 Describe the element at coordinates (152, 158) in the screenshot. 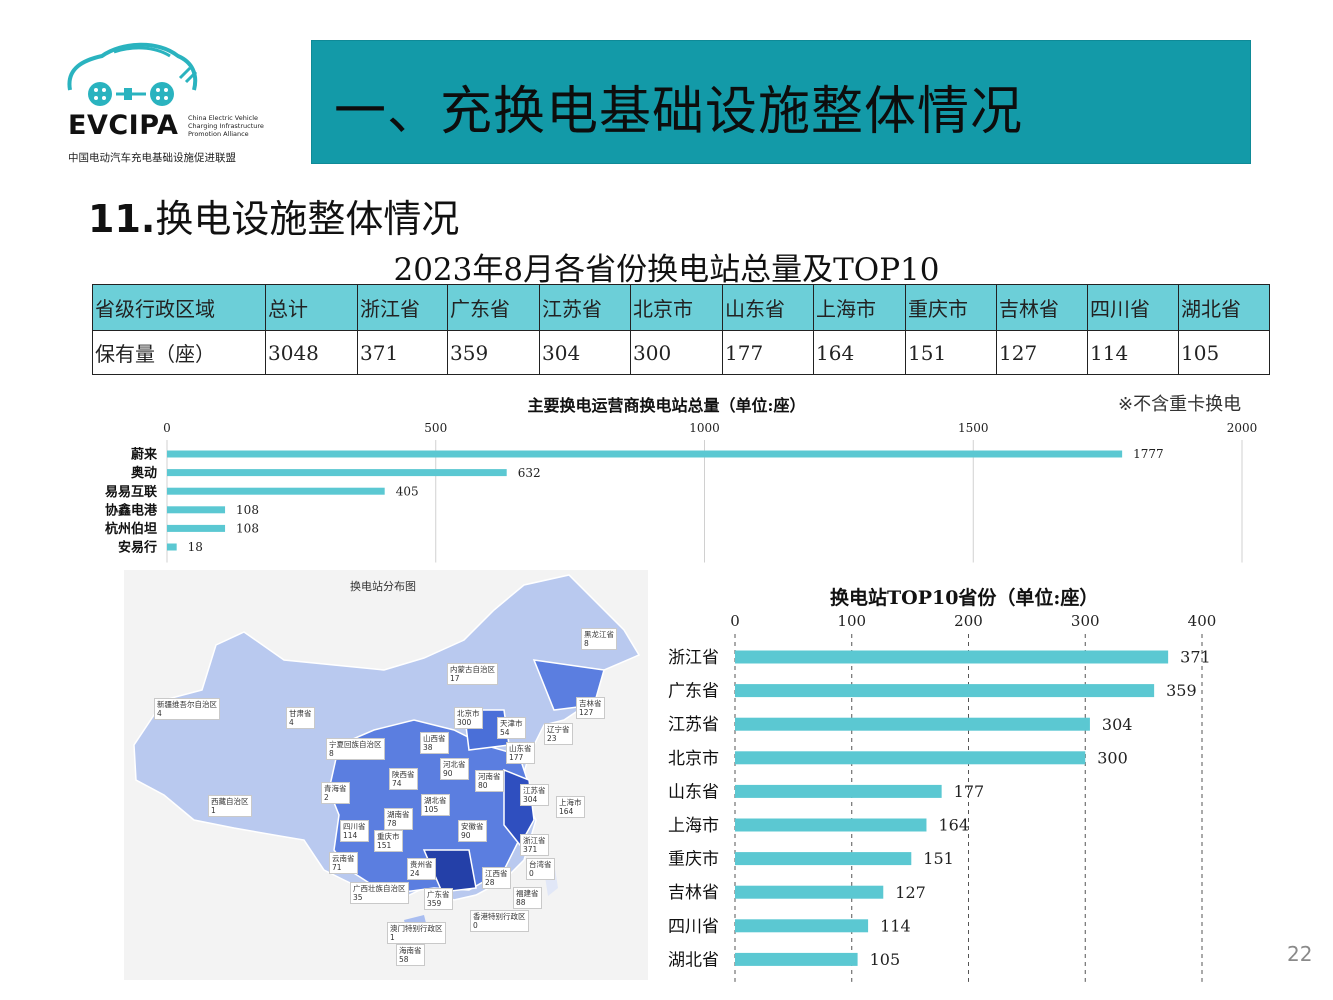

I see `logo-chinese-name: 中国电动汽车充电基础设施促进联盟` at that location.